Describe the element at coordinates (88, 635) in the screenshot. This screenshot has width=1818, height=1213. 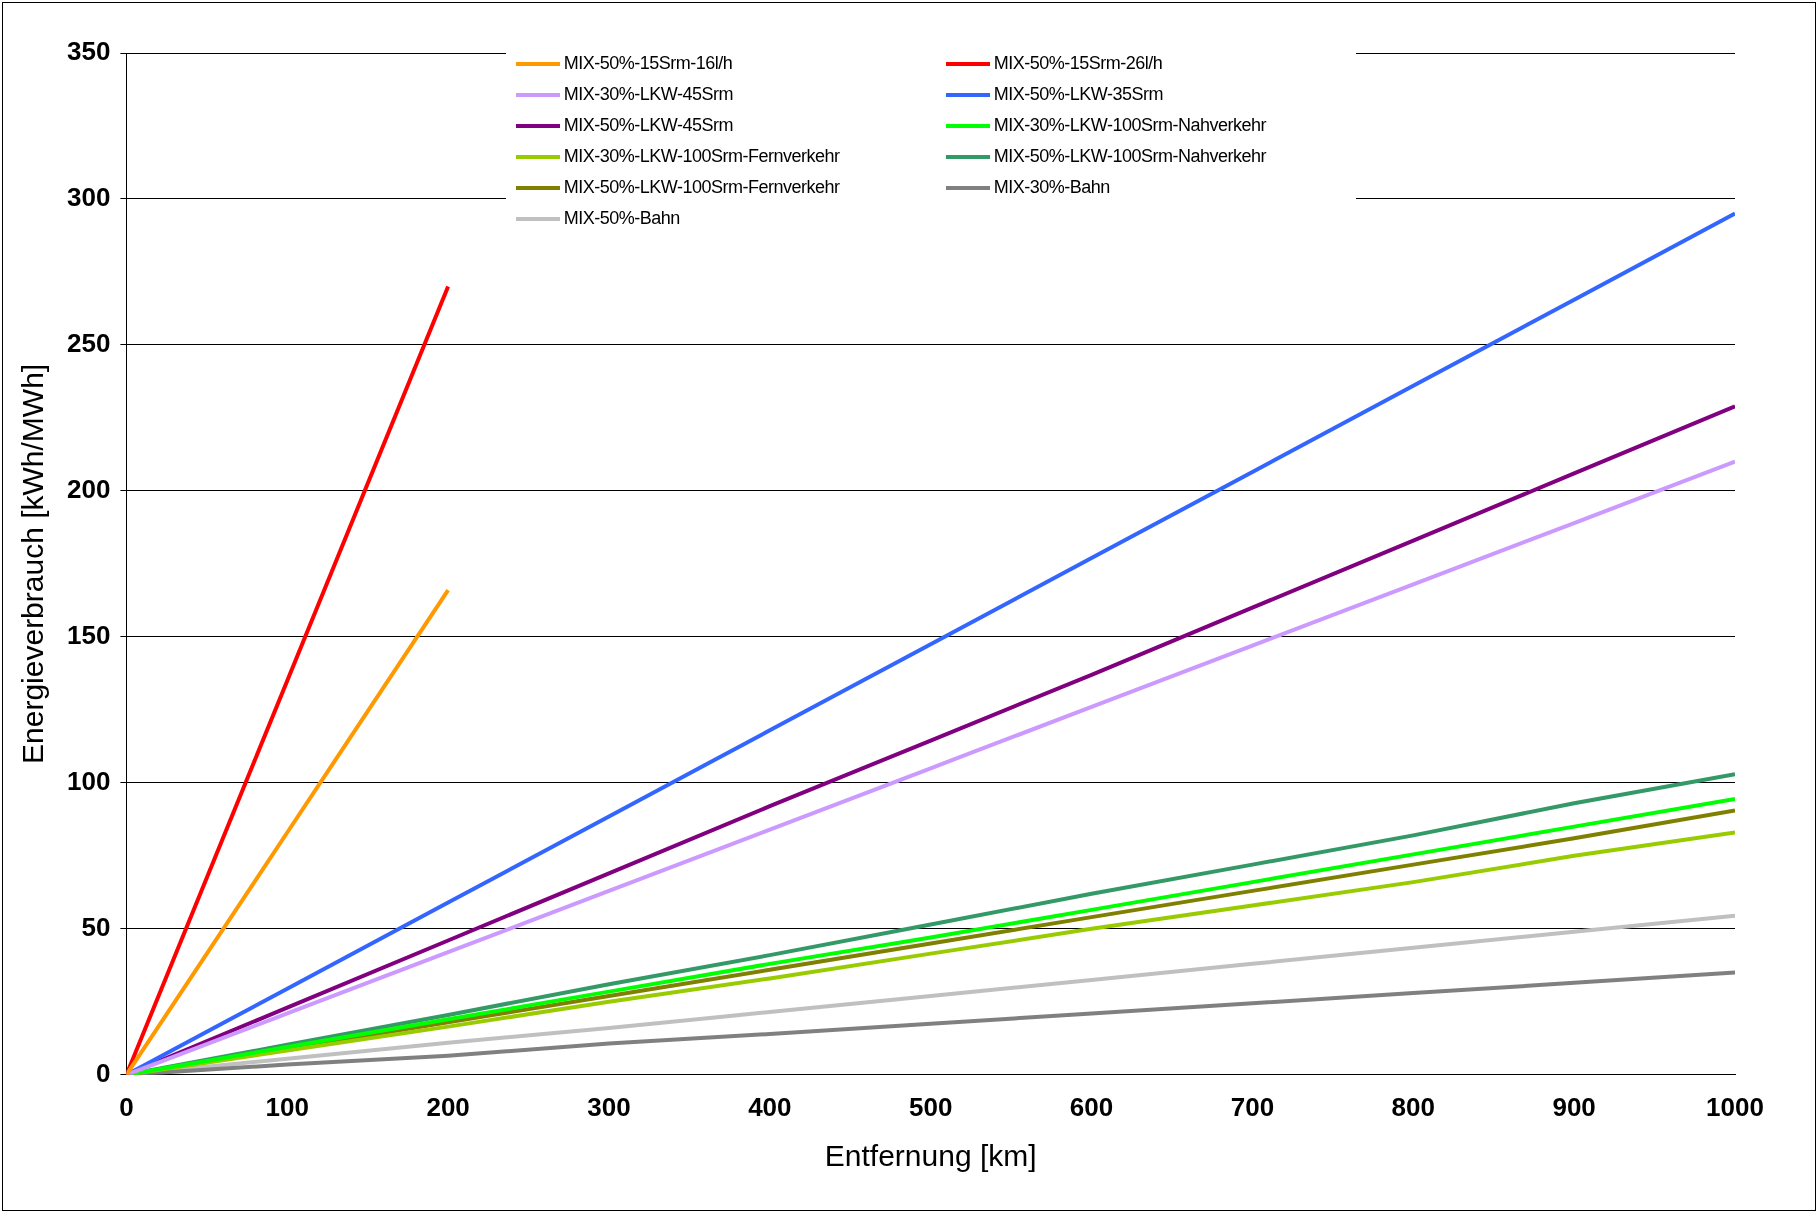
I see `y-tick-label: 150` at that location.